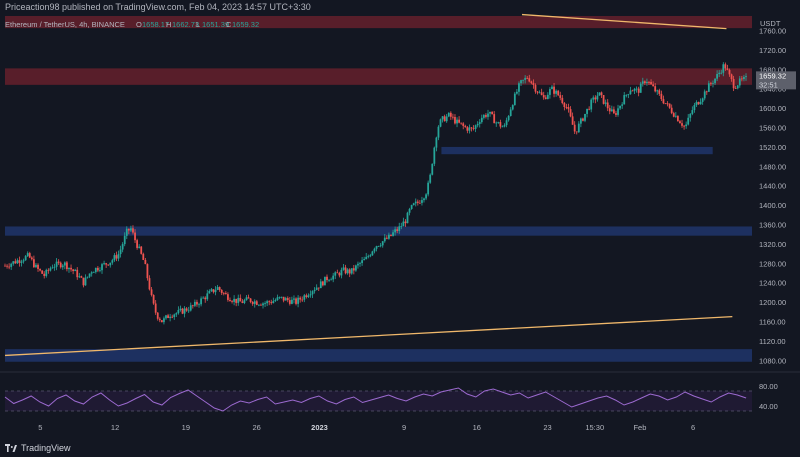  Describe the element at coordinates (772, 225) in the screenshot. I see `y-tick-10: 1360.00` at that location.